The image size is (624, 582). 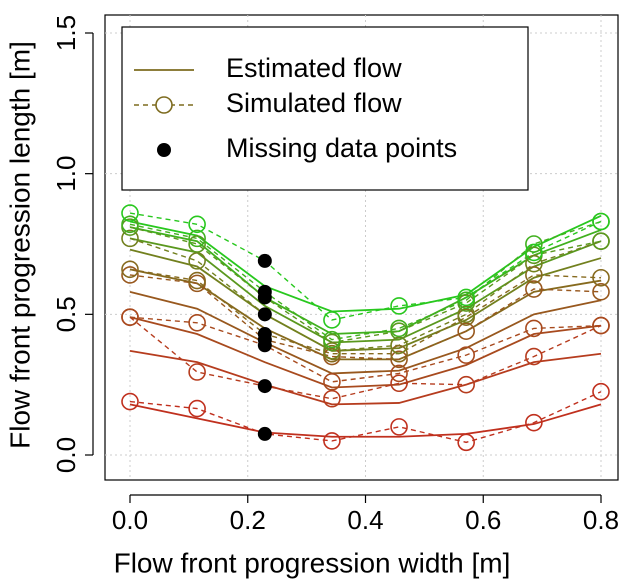 What do you see at coordinates (130, 520) in the screenshot?
I see `x-tick-label: 0.0` at bounding box center [130, 520].